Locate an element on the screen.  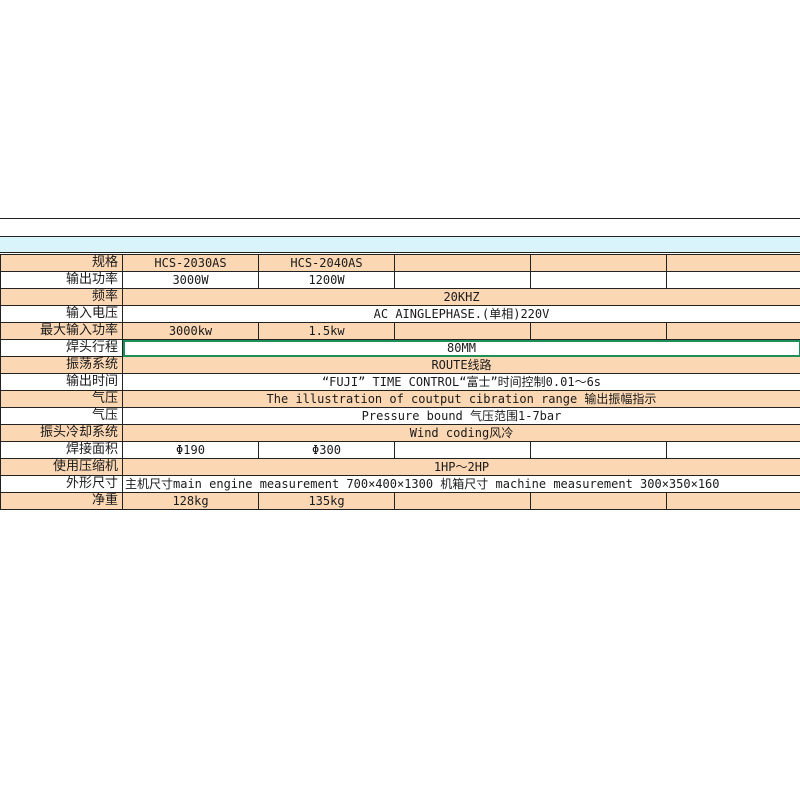
merged-value-cell: ROUTE线路 is located at coordinates (461, 365).